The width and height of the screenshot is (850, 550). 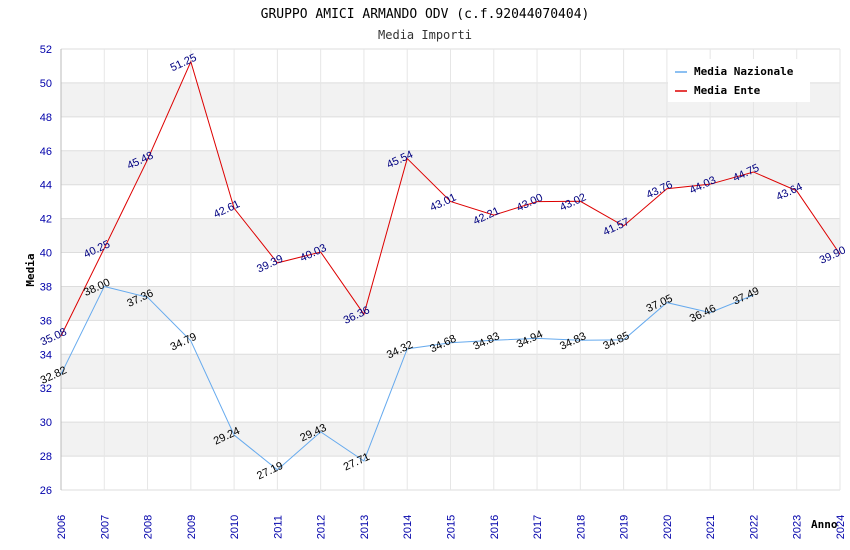 I want to click on y-tick-label: 44, so click(x=46, y=186).